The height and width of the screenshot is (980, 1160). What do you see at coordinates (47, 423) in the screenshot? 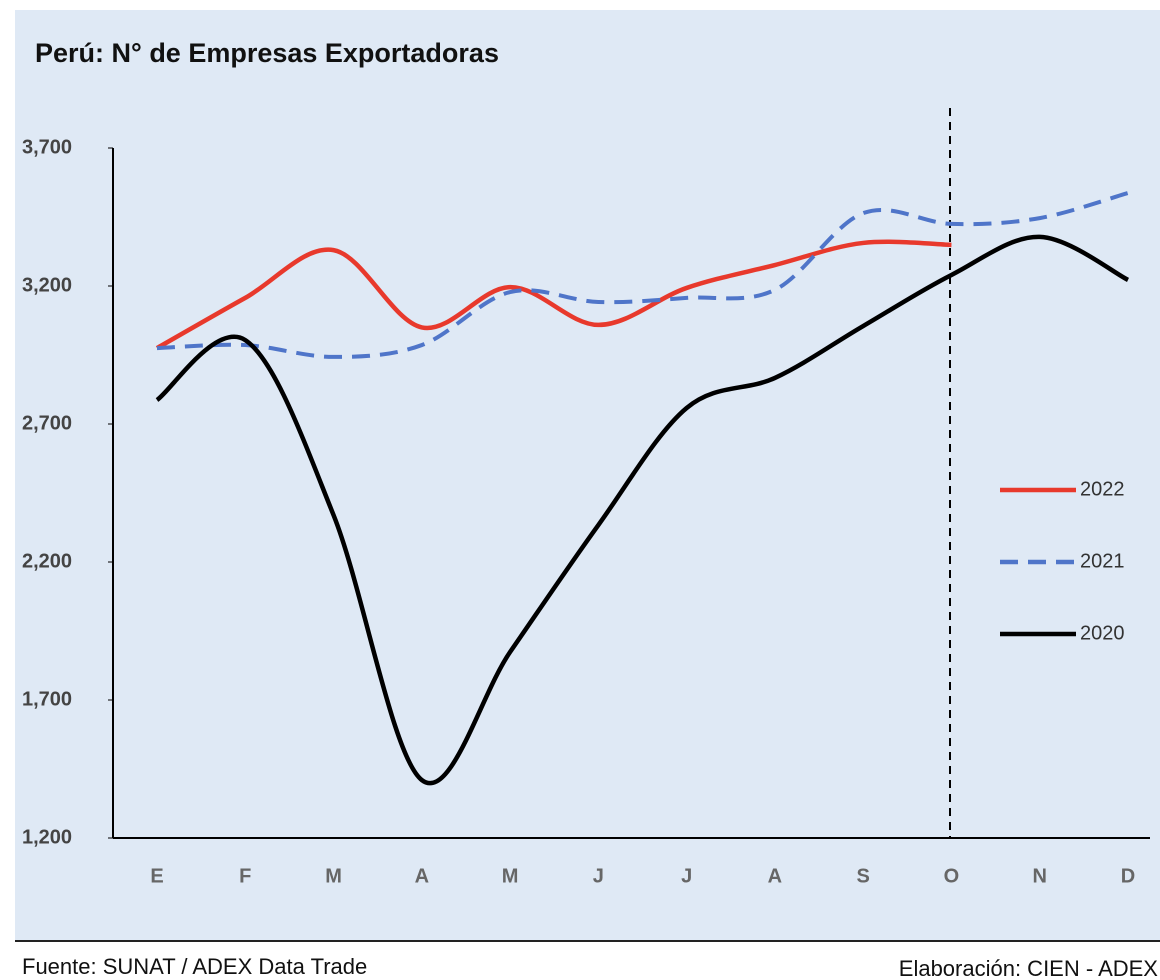
I see `y-tick-label: 2,700` at bounding box center [47, 423].